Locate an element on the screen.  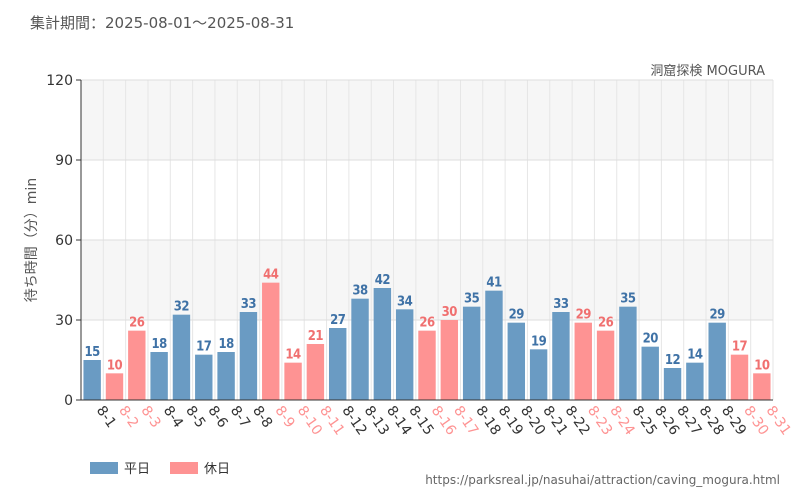
weekday-swatch is located at coordinates (104, 467).